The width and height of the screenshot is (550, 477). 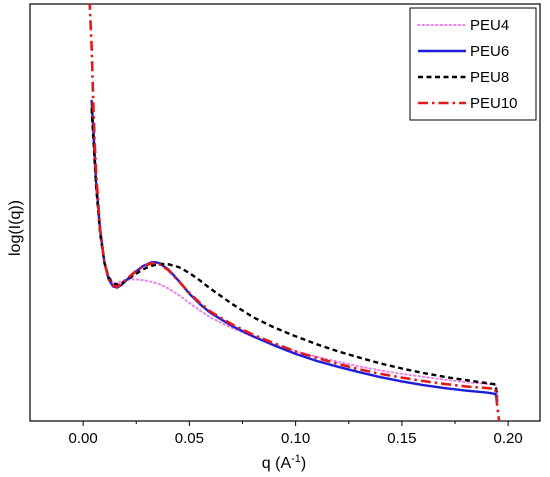 I want to click on legend: PEU4 PEU6 PEU8 PEU10, so click(x=473, y=64).